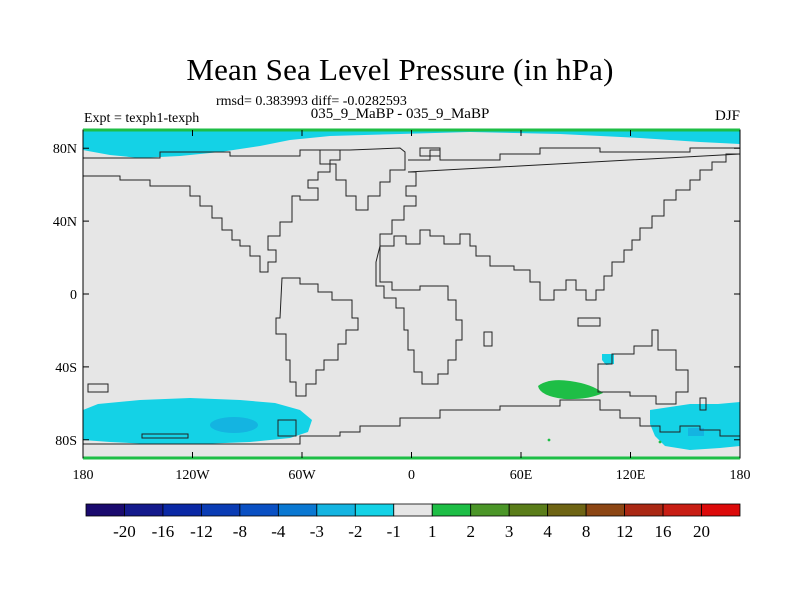 The height and width of the screenshot is (600, 800). What do you see at coordinates (362, 179) in the screenshot?
I see `coastline-greenland` at bounding box center [362, 179].